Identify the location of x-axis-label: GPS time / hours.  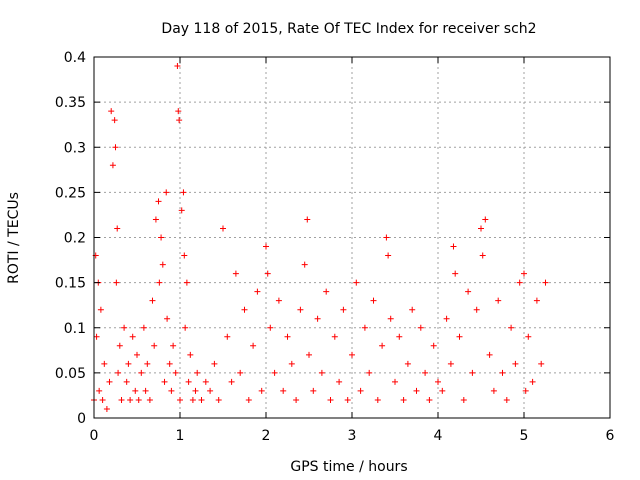
(348, 467).